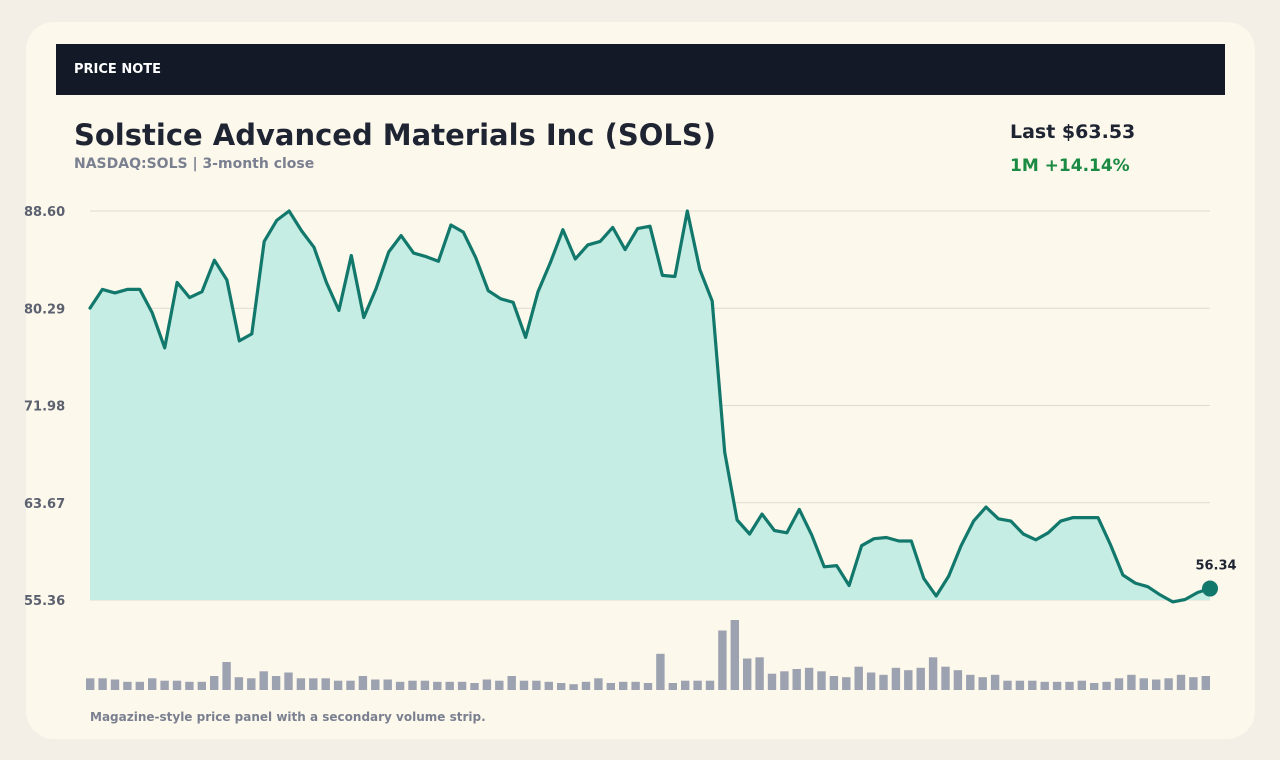  Describe the element at coordinates (44, 504) in the screenshot. I see `y-tick-label: 63.67` at that location.